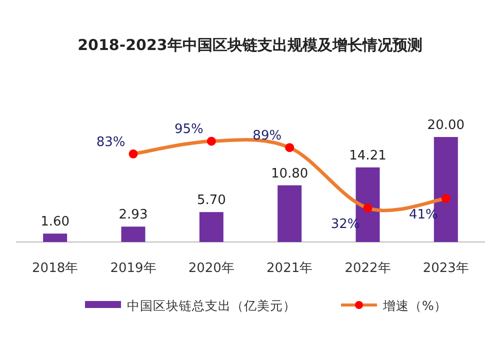 This screenshot has width=500, height=362. Describe the element at coordinates (189, 130) in the screenshot. I see `data-label: 95%` at that location.